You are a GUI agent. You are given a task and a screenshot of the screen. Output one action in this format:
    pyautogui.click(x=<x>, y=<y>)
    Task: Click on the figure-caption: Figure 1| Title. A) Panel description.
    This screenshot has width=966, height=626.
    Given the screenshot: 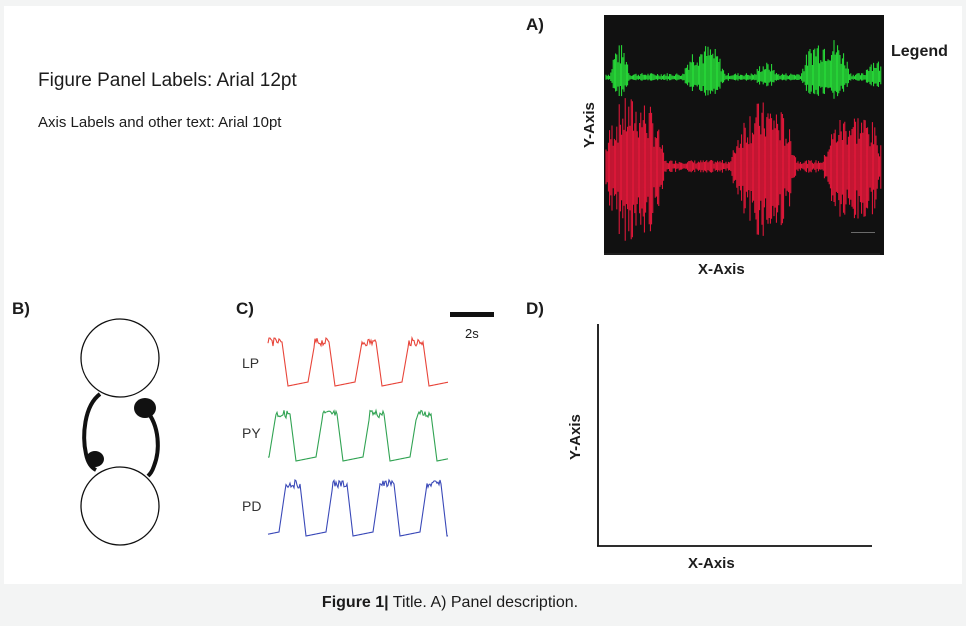 What is the action you would take?
    pyautogui.click(x=450, y=603)
    